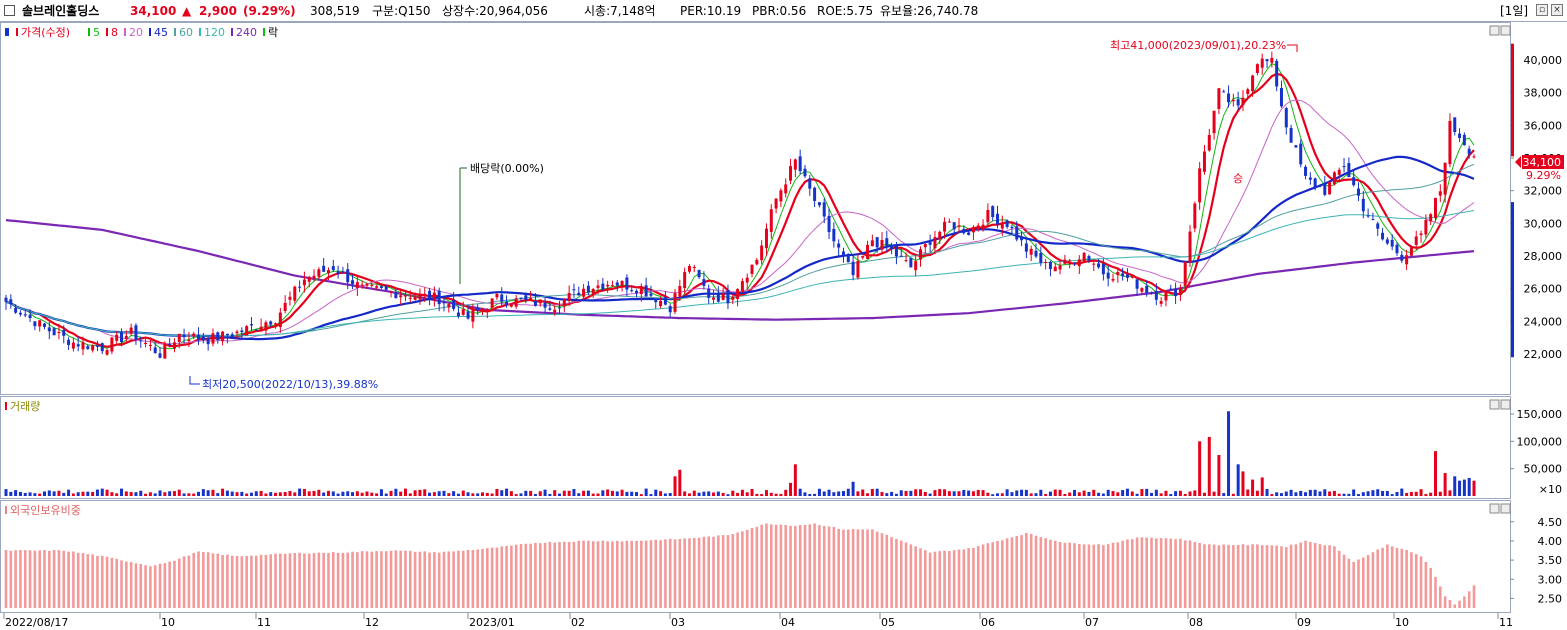  What do you see at coordinates (1304, 622) in the screenshot?
I see `date-tick-label: 09` at bounding box center [1304, 622].